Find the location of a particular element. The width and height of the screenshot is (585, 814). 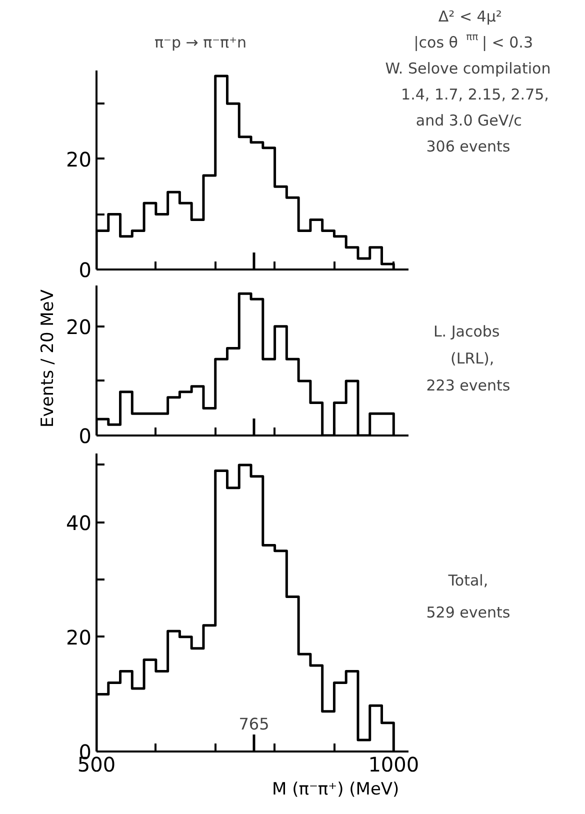

annotation: W. Selove compilation is located at coordinates (468, 69).